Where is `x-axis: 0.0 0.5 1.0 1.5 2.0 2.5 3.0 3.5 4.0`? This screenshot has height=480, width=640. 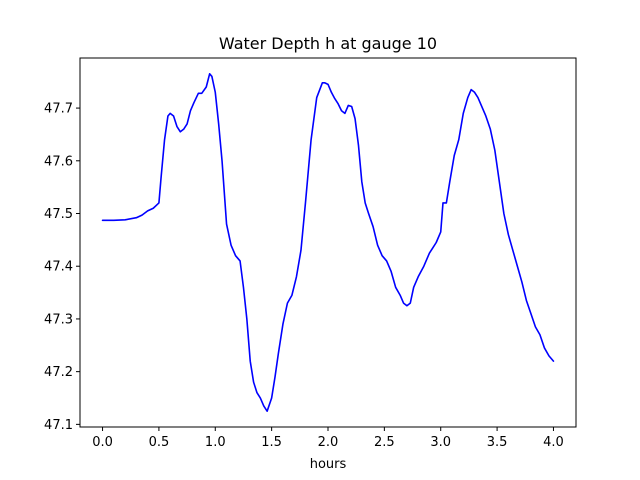 x-axis: 0.0 0.5 1.0 1.5 2.0 2.5 3.0 3.5 4.0 is located at coordinates (328, 438).